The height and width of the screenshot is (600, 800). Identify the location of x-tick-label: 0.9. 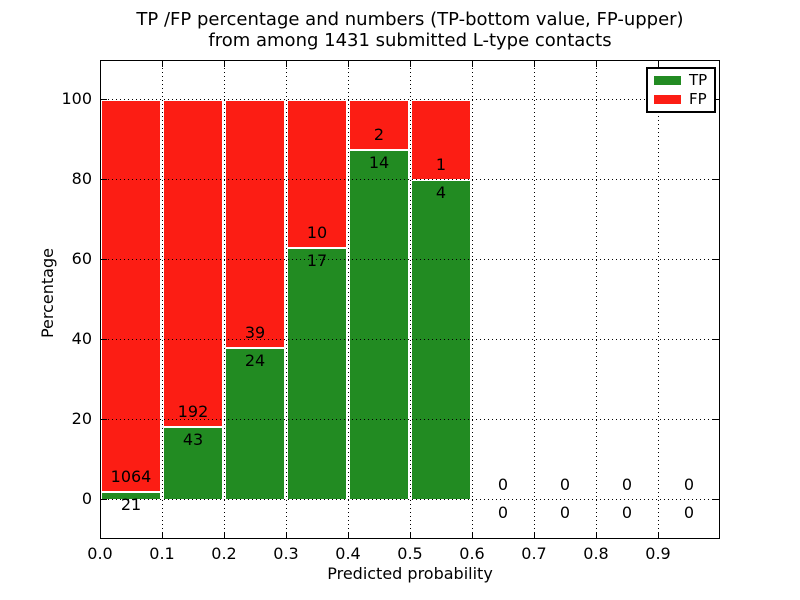
(658, 553).